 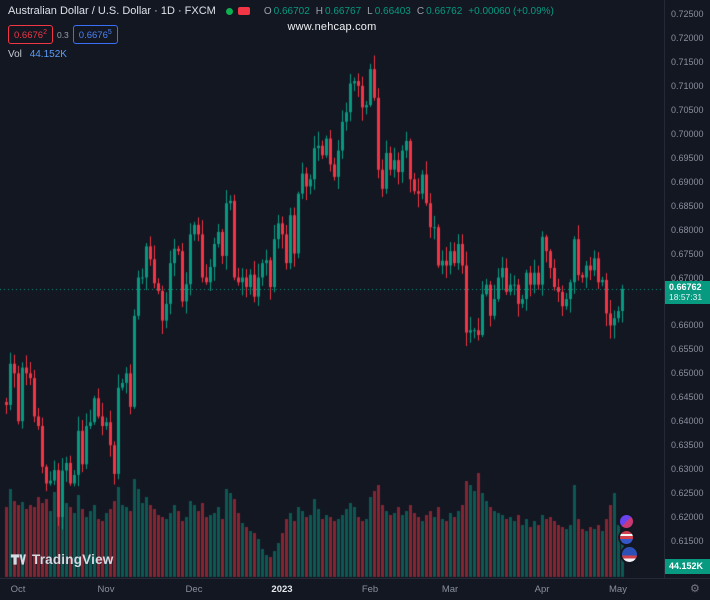 What do you see at coordinates (243, 11) in the screenshot?
I see `flag-marker-icon` at bounding box center [243, 11].